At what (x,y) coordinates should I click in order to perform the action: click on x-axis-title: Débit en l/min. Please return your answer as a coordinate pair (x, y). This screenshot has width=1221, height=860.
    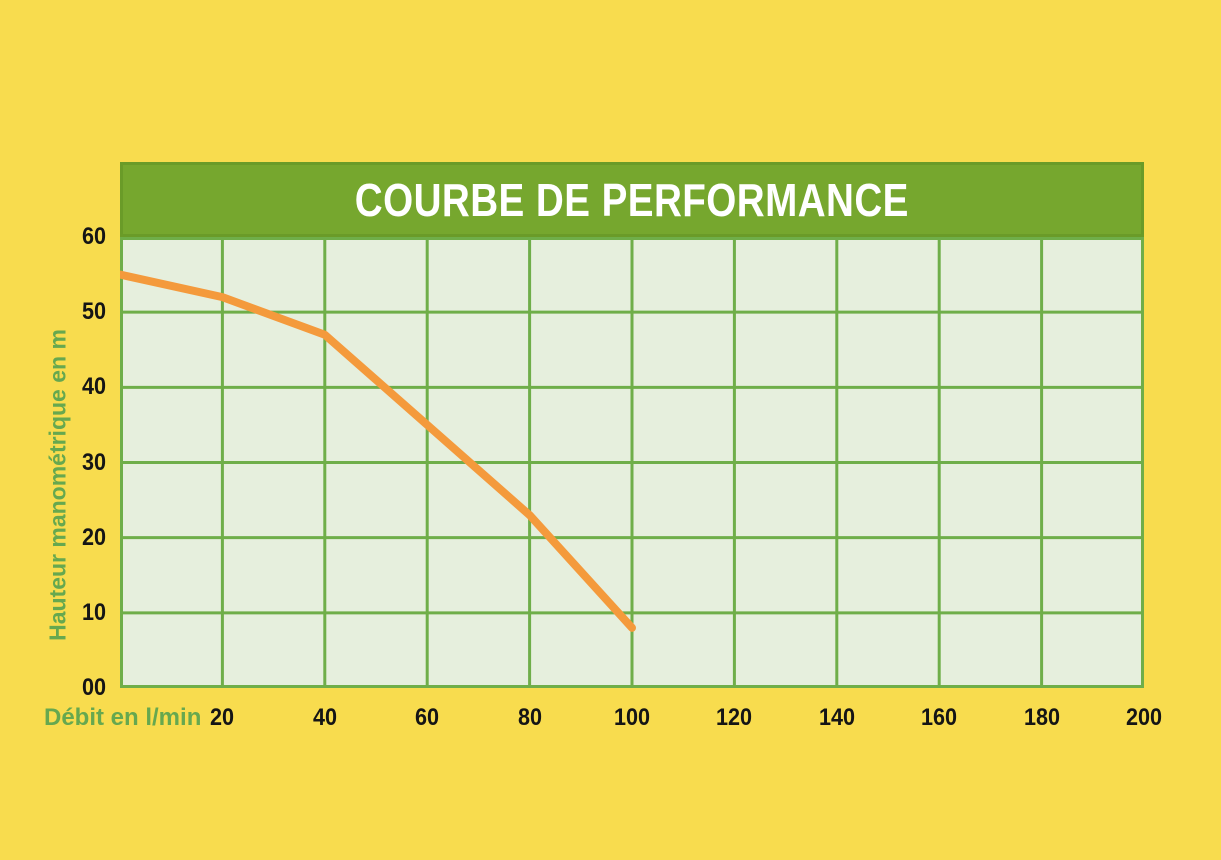
    Looking at the image, I should click on (123, 717).